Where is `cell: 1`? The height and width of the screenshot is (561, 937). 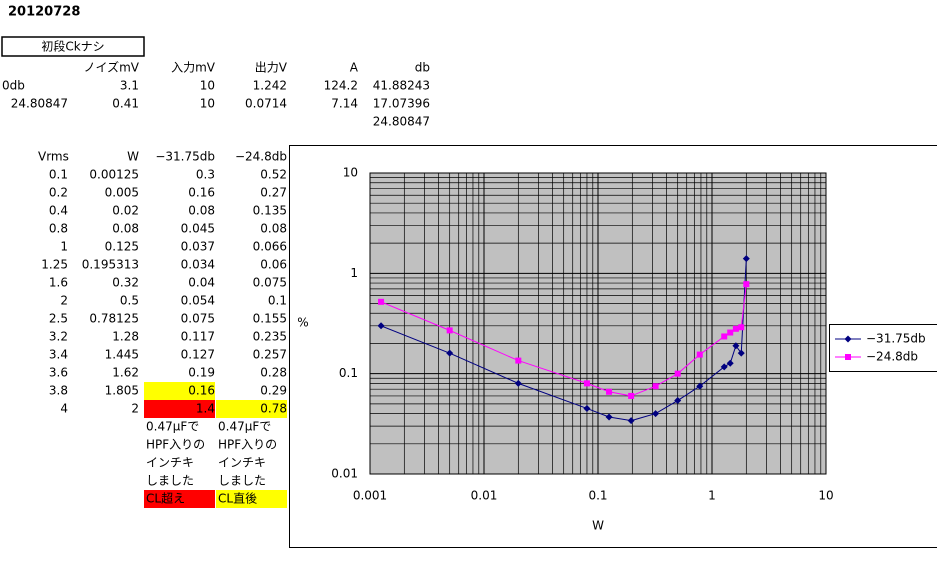 cell: 1 is located at coordinates (64, 247).